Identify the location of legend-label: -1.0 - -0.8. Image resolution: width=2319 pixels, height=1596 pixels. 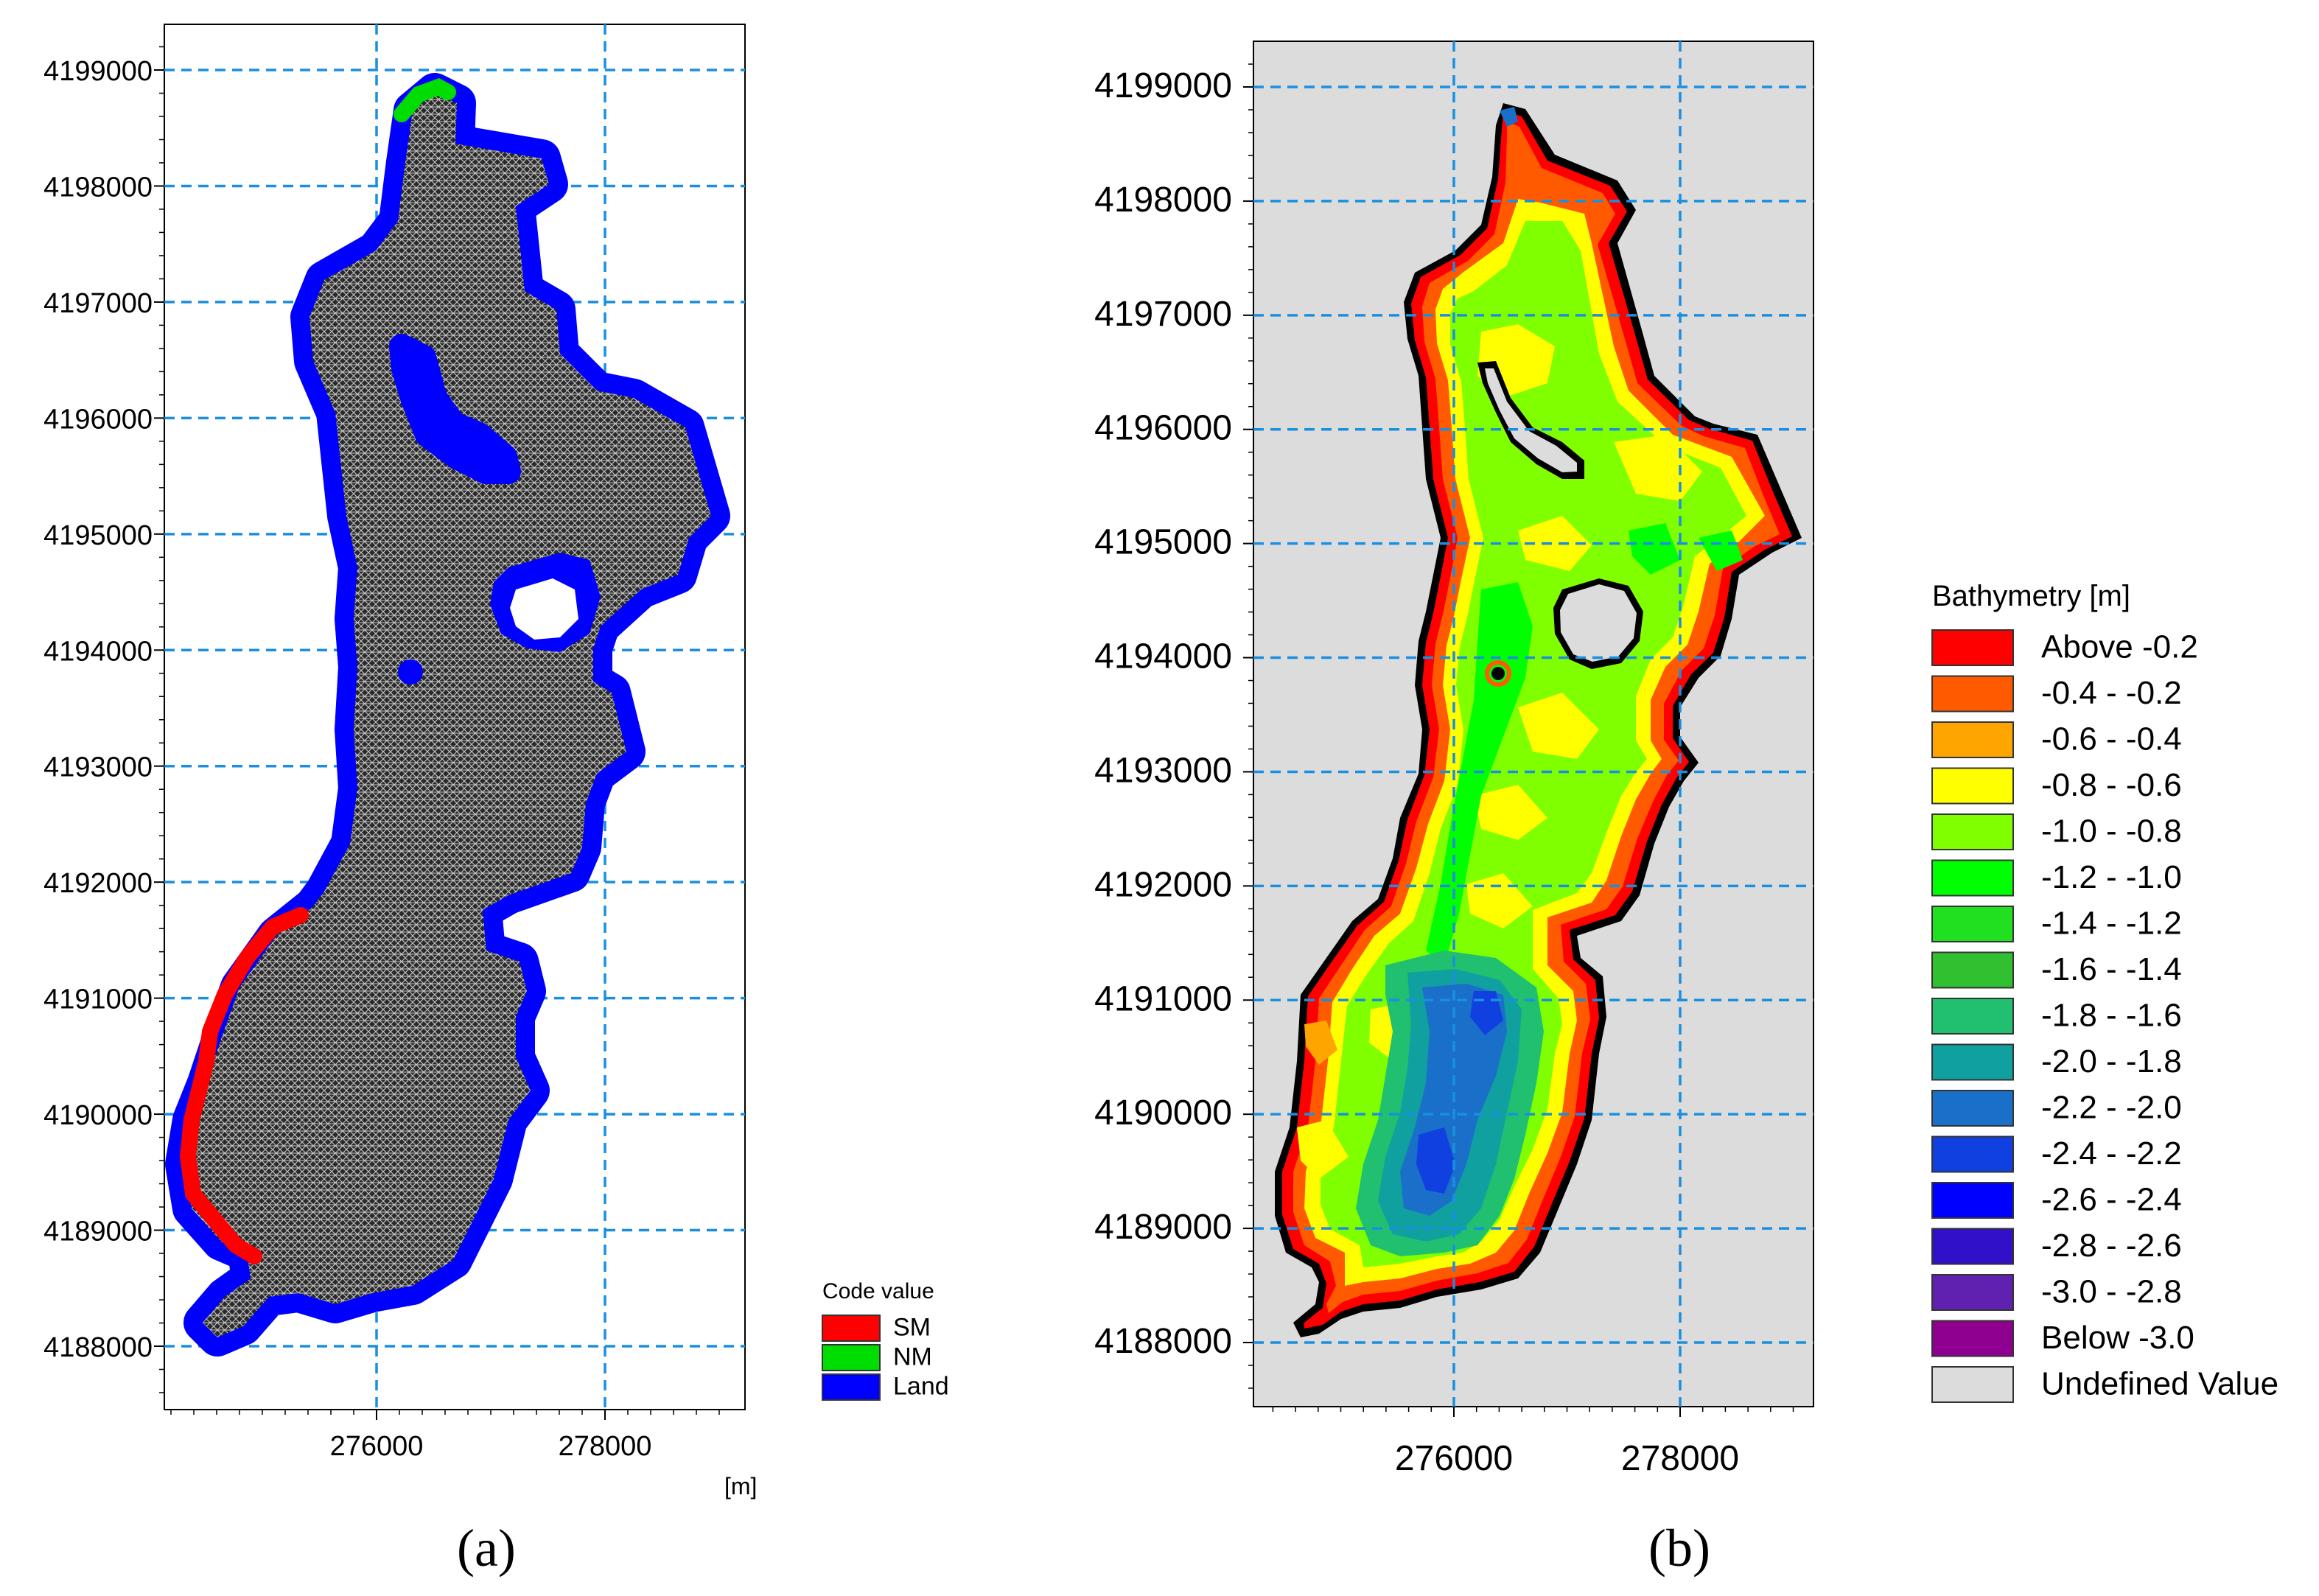
(2111, 831).